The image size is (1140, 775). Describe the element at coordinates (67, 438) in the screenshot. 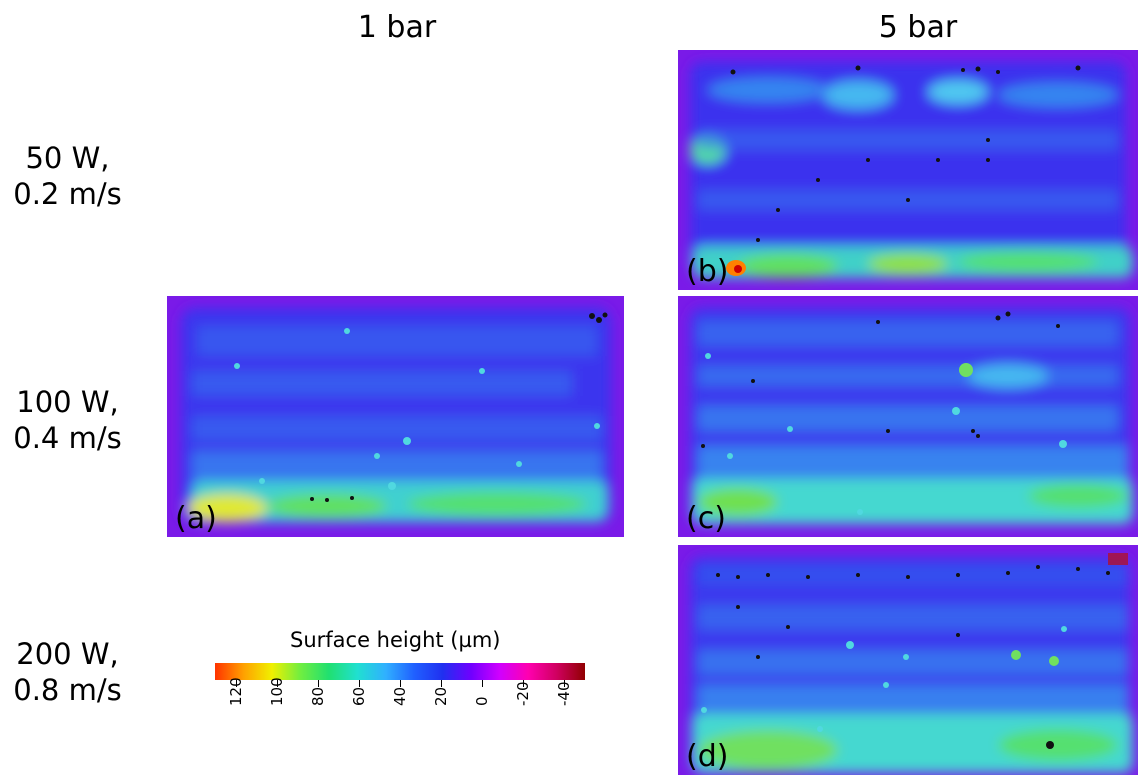

I see `row-speed: 0.4 m/s` at that location.